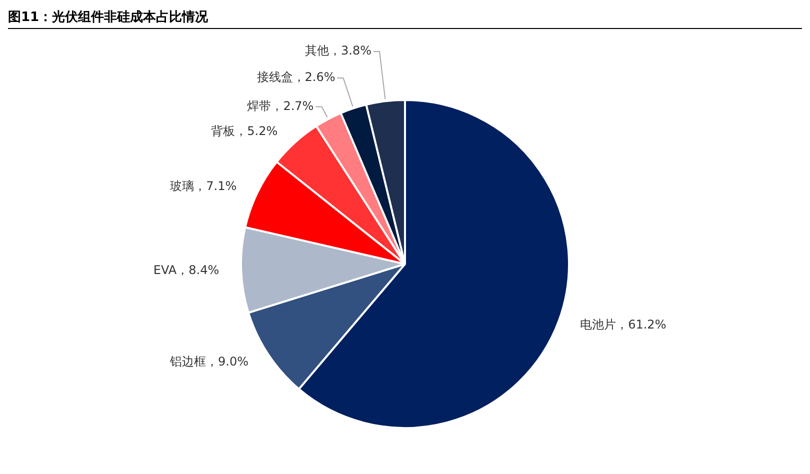 The height and width of the screenshot is (474, 810). Describe the element at coordinates (203, 185) in the screenshot. I see `slice-label: 玻璃，7.1%` at that location.